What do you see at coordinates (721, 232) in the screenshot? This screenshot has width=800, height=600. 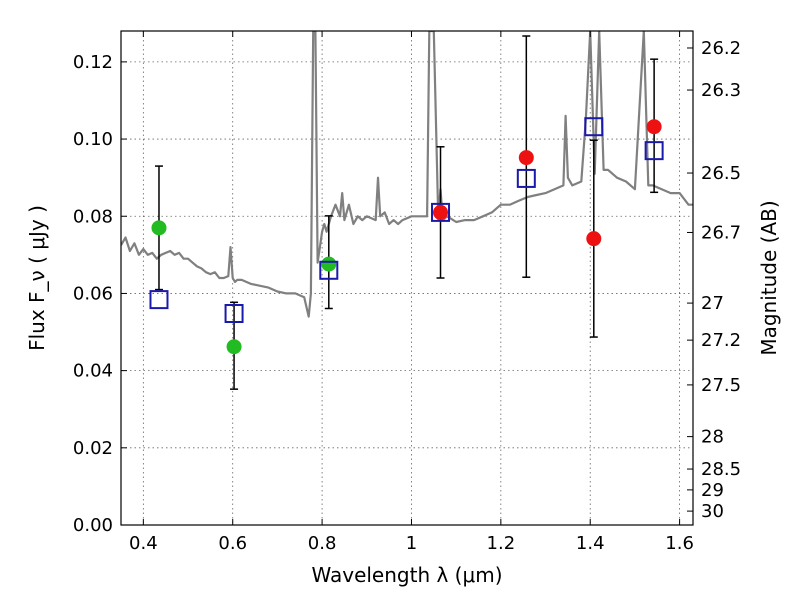 I see `right-tick-label: 26.7` at bounding box center [721, 232].